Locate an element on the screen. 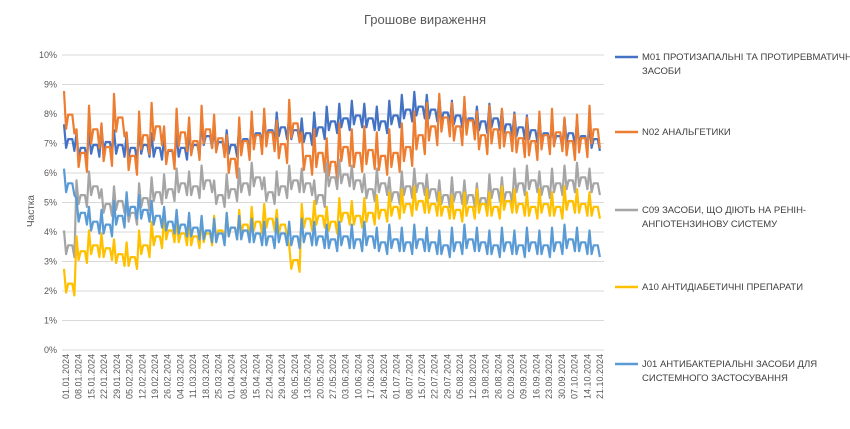  x-tick-label: 16.09.2024 is located at coordinates (536, 376).